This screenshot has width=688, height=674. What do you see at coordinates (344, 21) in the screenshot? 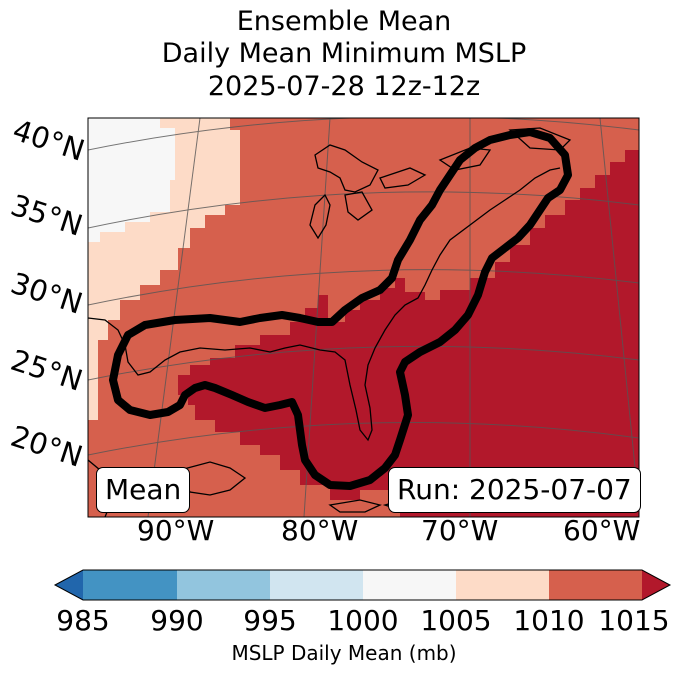
I see `title-line-1: Ensemble Mean` at bounding box center [344, 21].